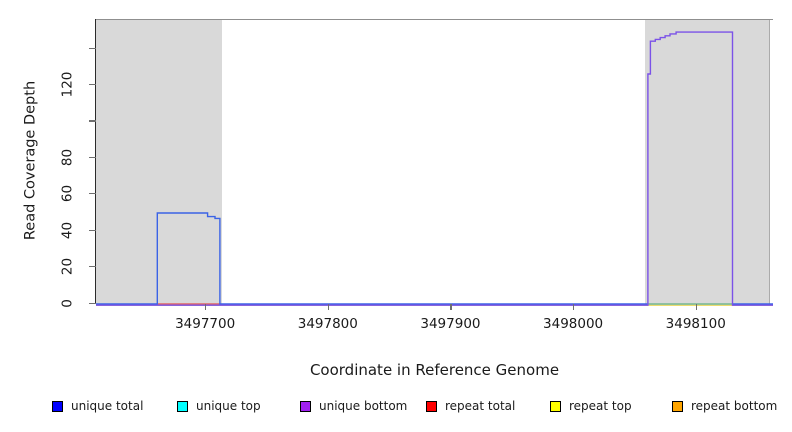 This screenshot has height=432, width=792. Describe the element at coordinates (228, 406) in the screenshot. I see `legend-label: unique top` at that location.